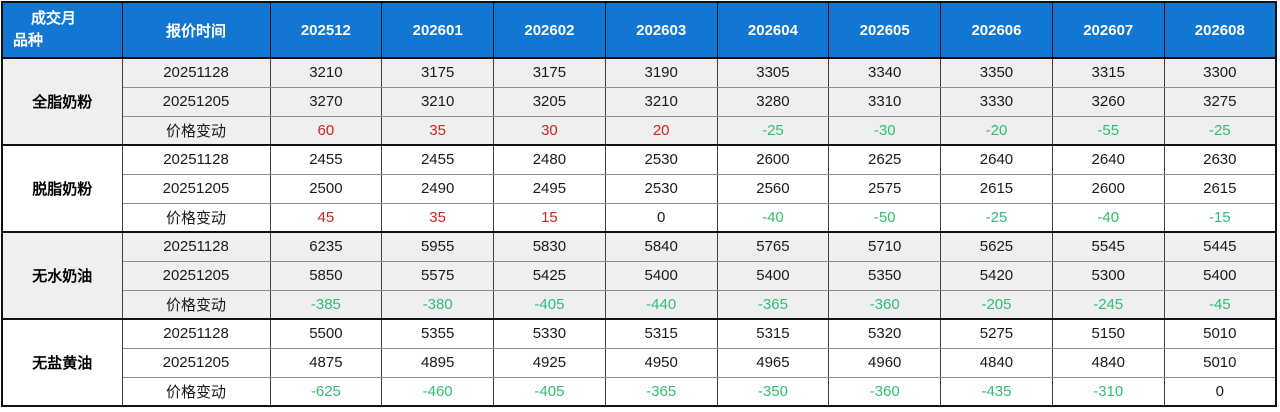 The image size is (1280, 412). I want to click on price-change-value-cell: -25, so click(773, 130).